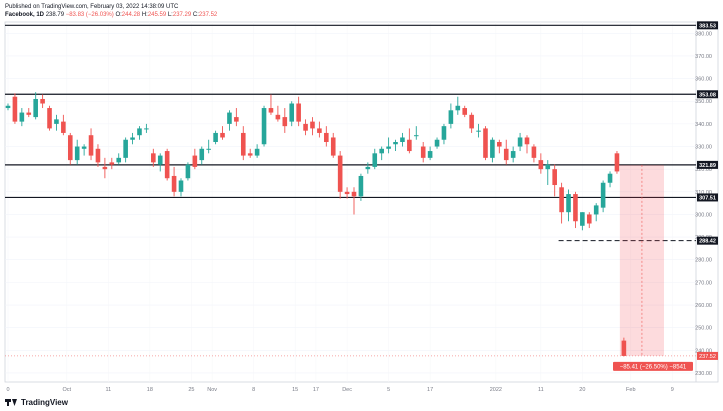 The height and width of the screenshot is (411, 723). Describe the element at coordinates (7, 390) in the screenshot. I see `time-tick-label: 0` at that location.